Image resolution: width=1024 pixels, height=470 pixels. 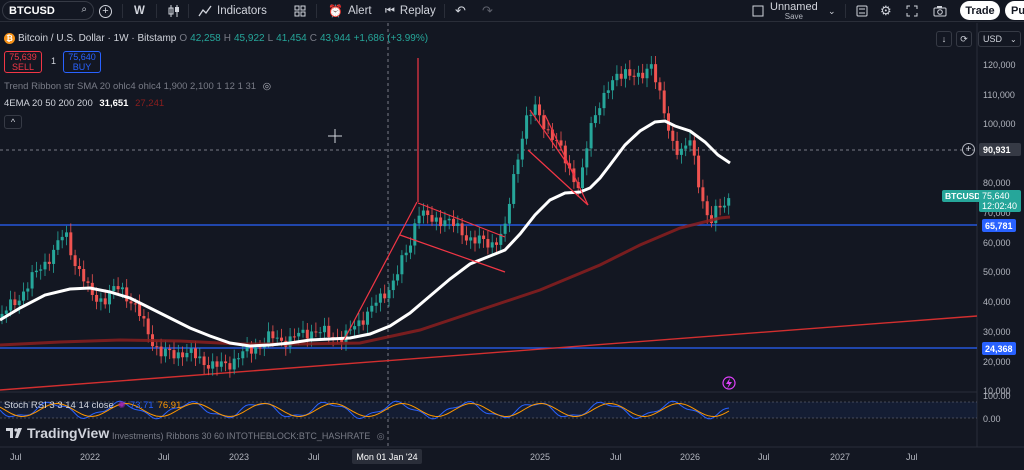 What do you see at coordinates (54, 61) in the screenshot?
I see `quantity-value: 1` at bounding box center [54, 61].